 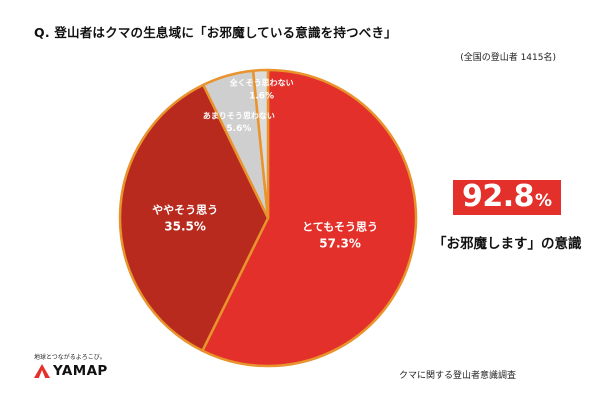 What do you see at coordinates (261, 83) in the screenshot?
I see `slice-label-4: 全くそう思わない` at bounding box center [261, 83].